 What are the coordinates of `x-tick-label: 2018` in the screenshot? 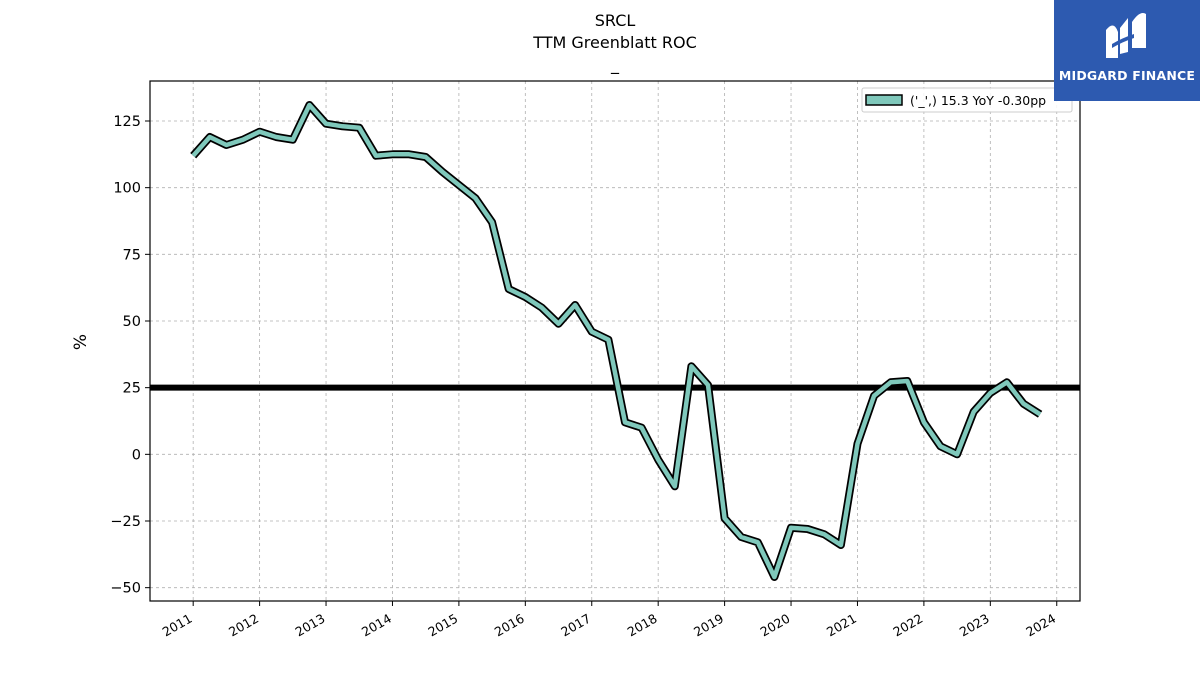 It's located at (642, 625).